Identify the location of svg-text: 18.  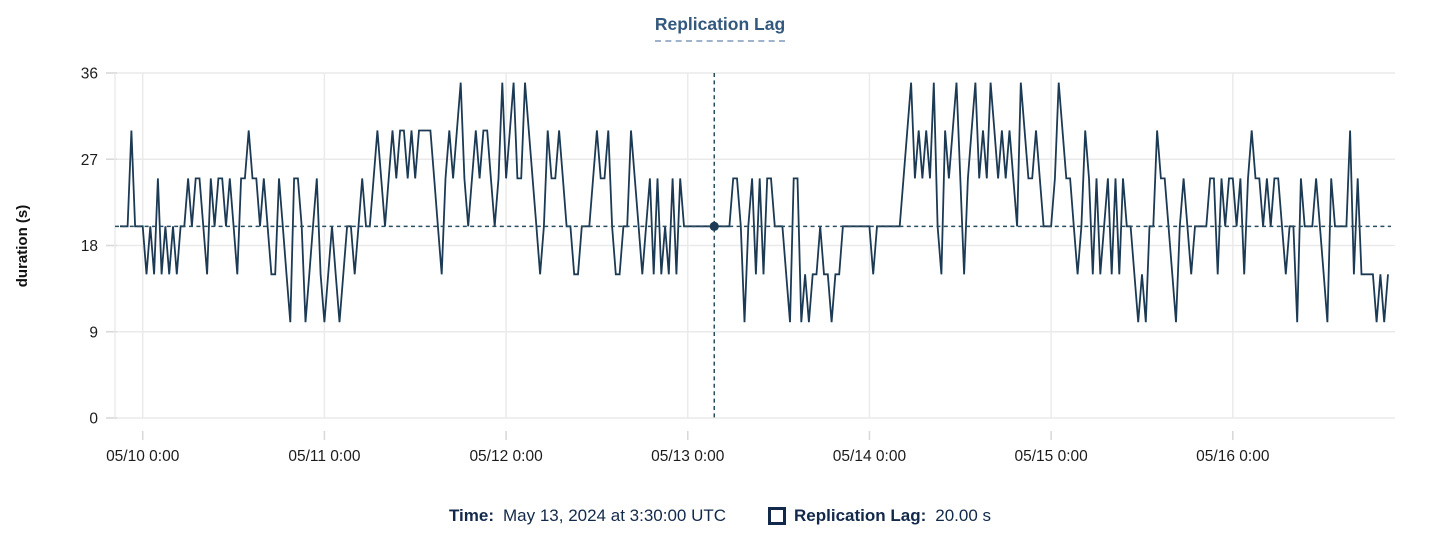
(89, 246).